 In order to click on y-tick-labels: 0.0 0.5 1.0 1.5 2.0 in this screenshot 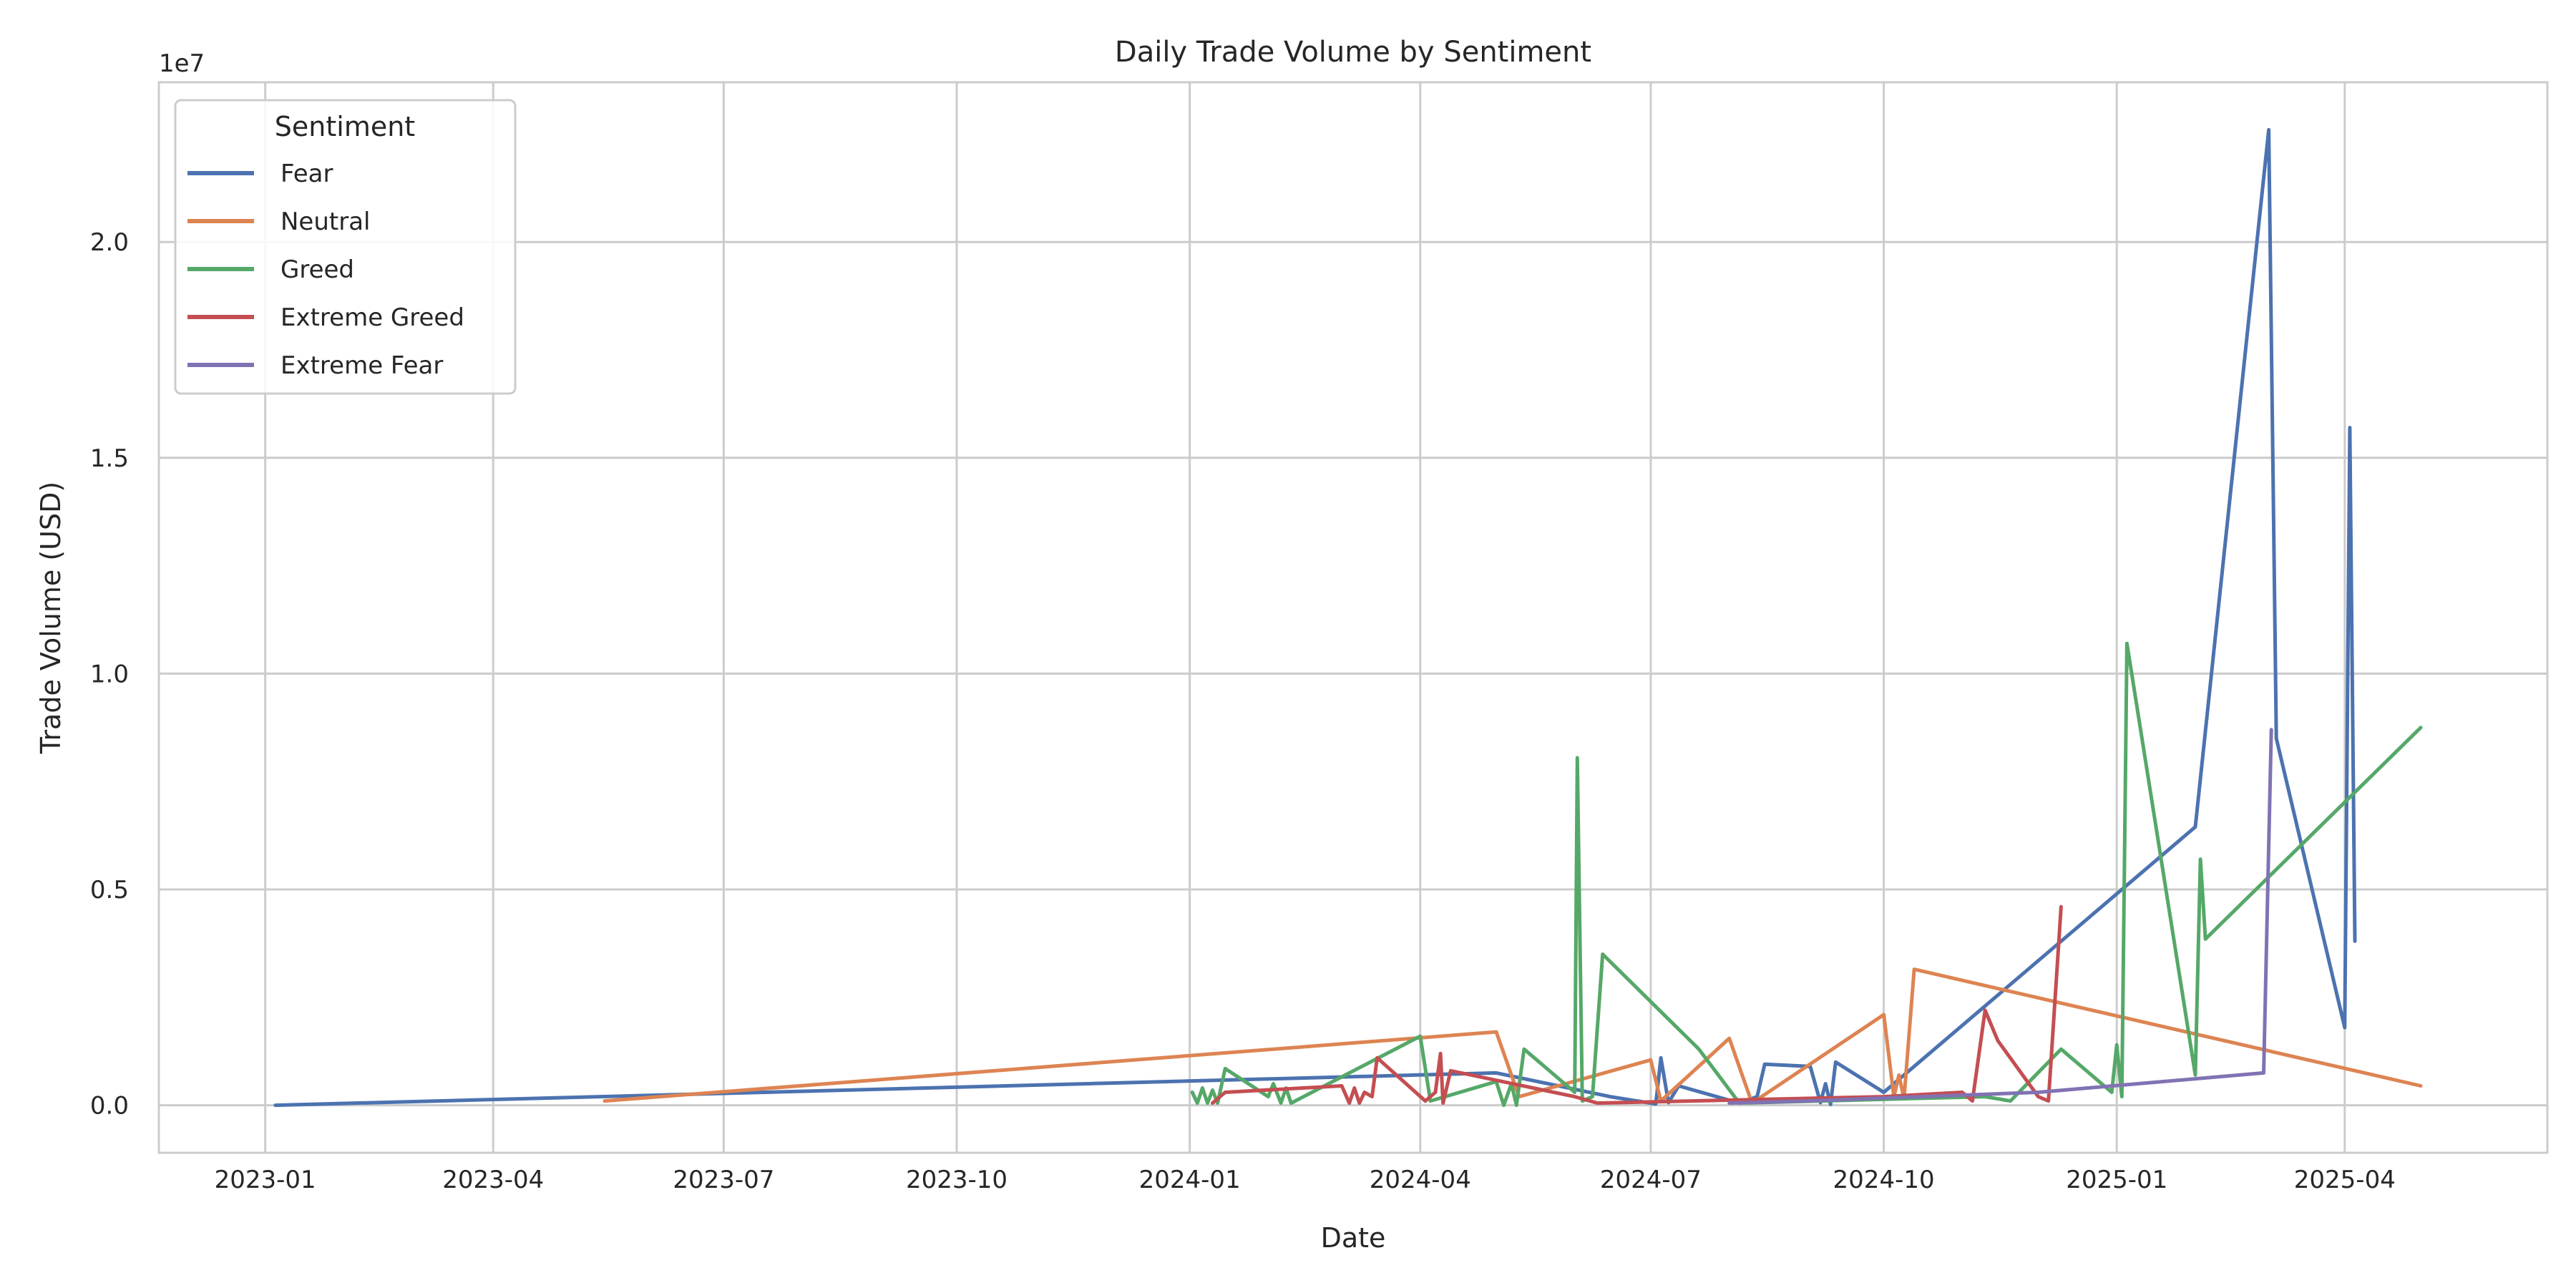, I will do `click(109, 674)`.